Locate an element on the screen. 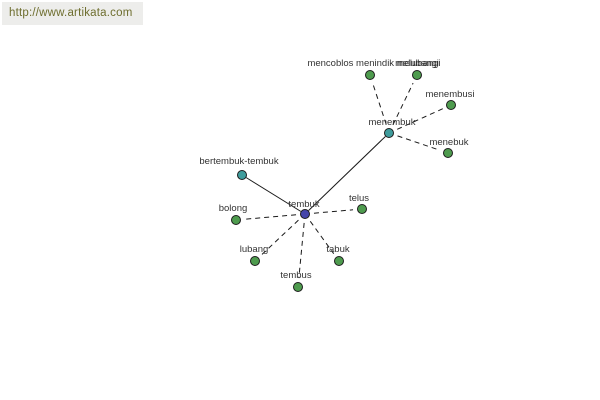 The width and height of the screenshot is (600, 400). graph-node-label-menembuk: menembuk is located at coordinates (392, 122).